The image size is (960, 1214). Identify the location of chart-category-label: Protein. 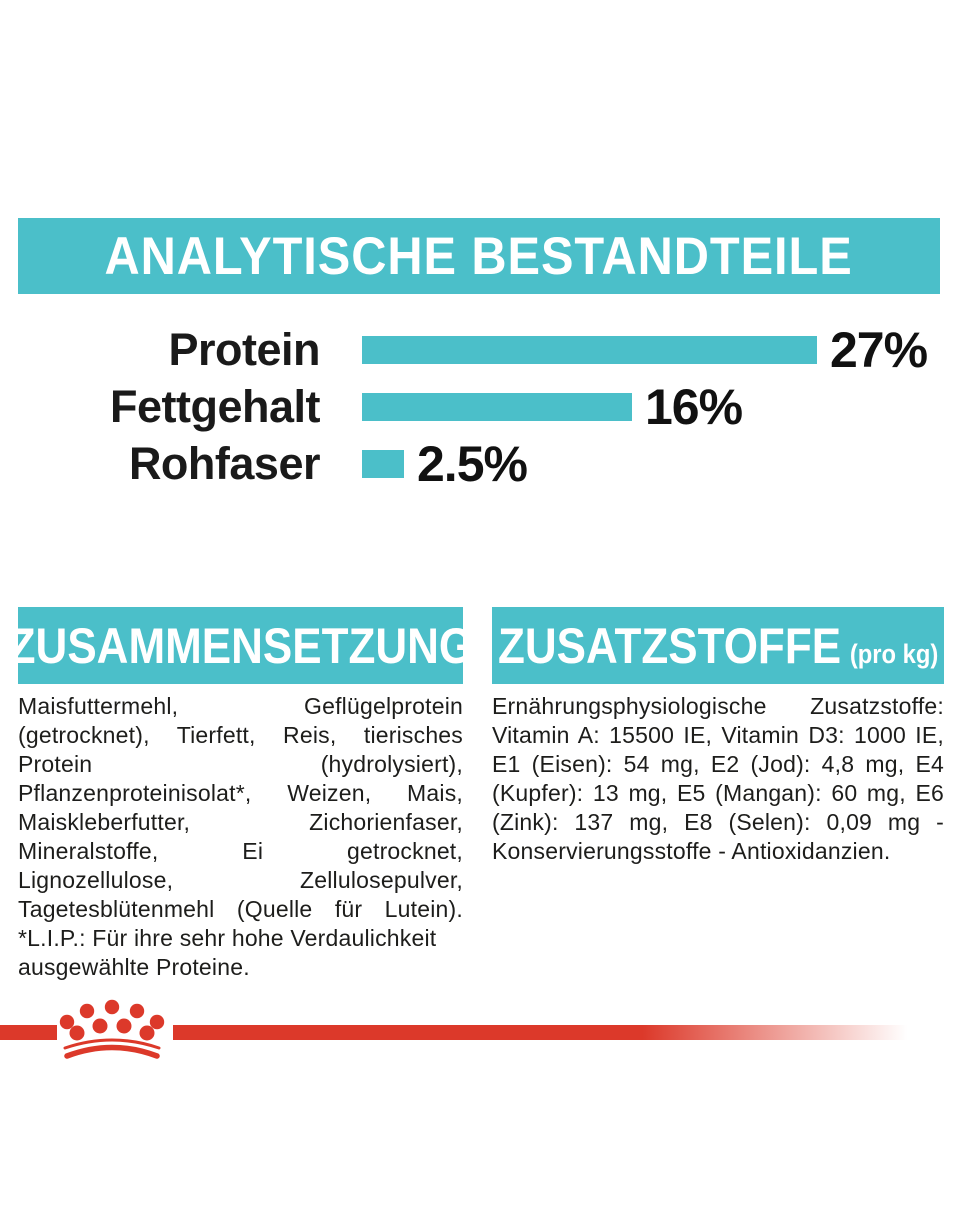
(244, 349).